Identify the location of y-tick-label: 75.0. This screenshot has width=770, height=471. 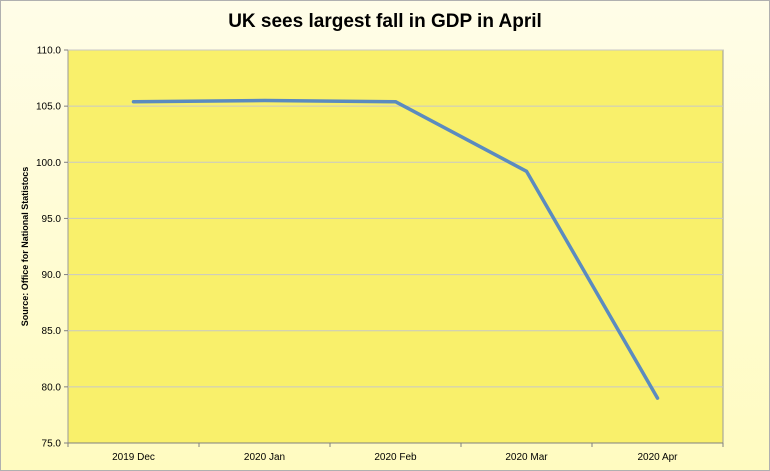
(52, 444).